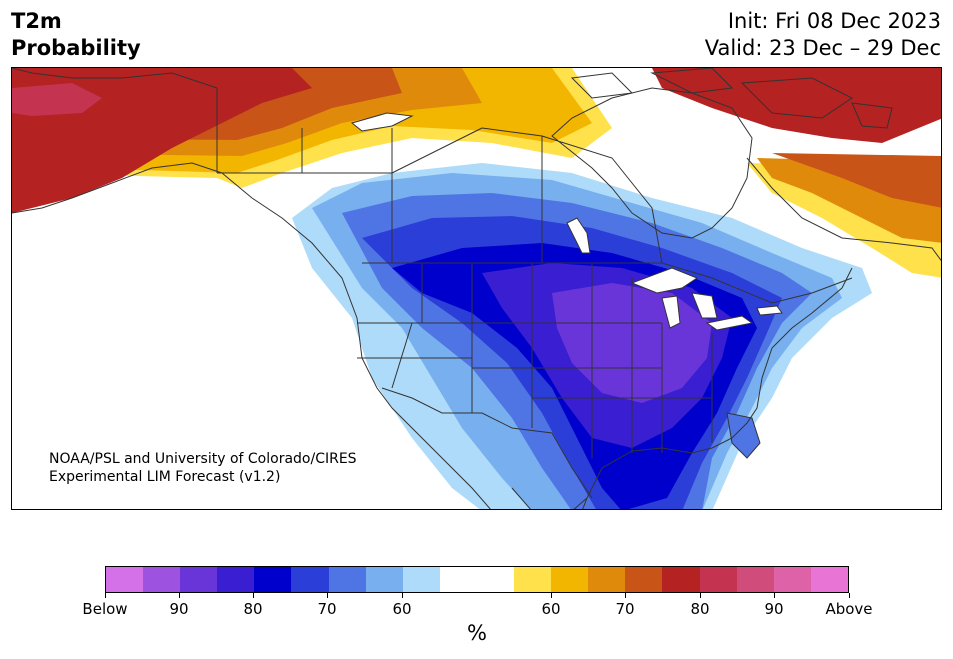 The width and height of the screenshot is (953, 659). Describe the element at coordinates (856, 180) in the screenshot. I see `warm-region-rust-east` at that location.